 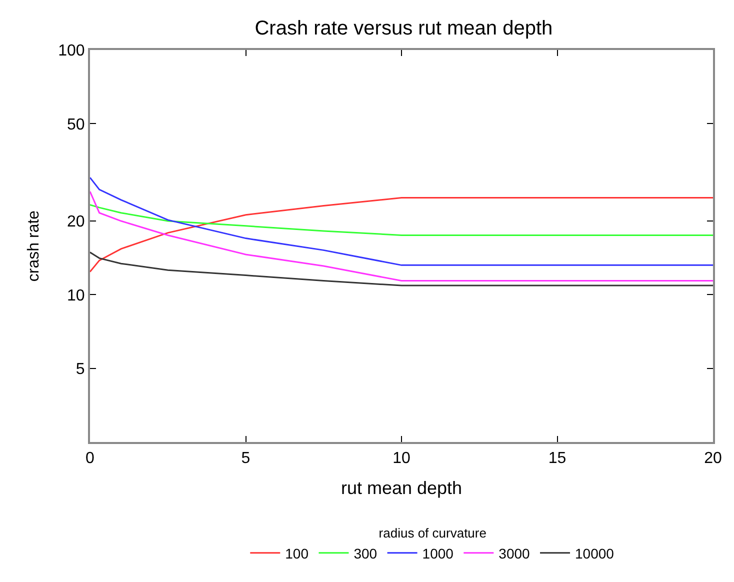 What do you see at coordinates (76, 222) in the screenshot?
I see `y-tick-label: 20` at bounding box center [76, 222].